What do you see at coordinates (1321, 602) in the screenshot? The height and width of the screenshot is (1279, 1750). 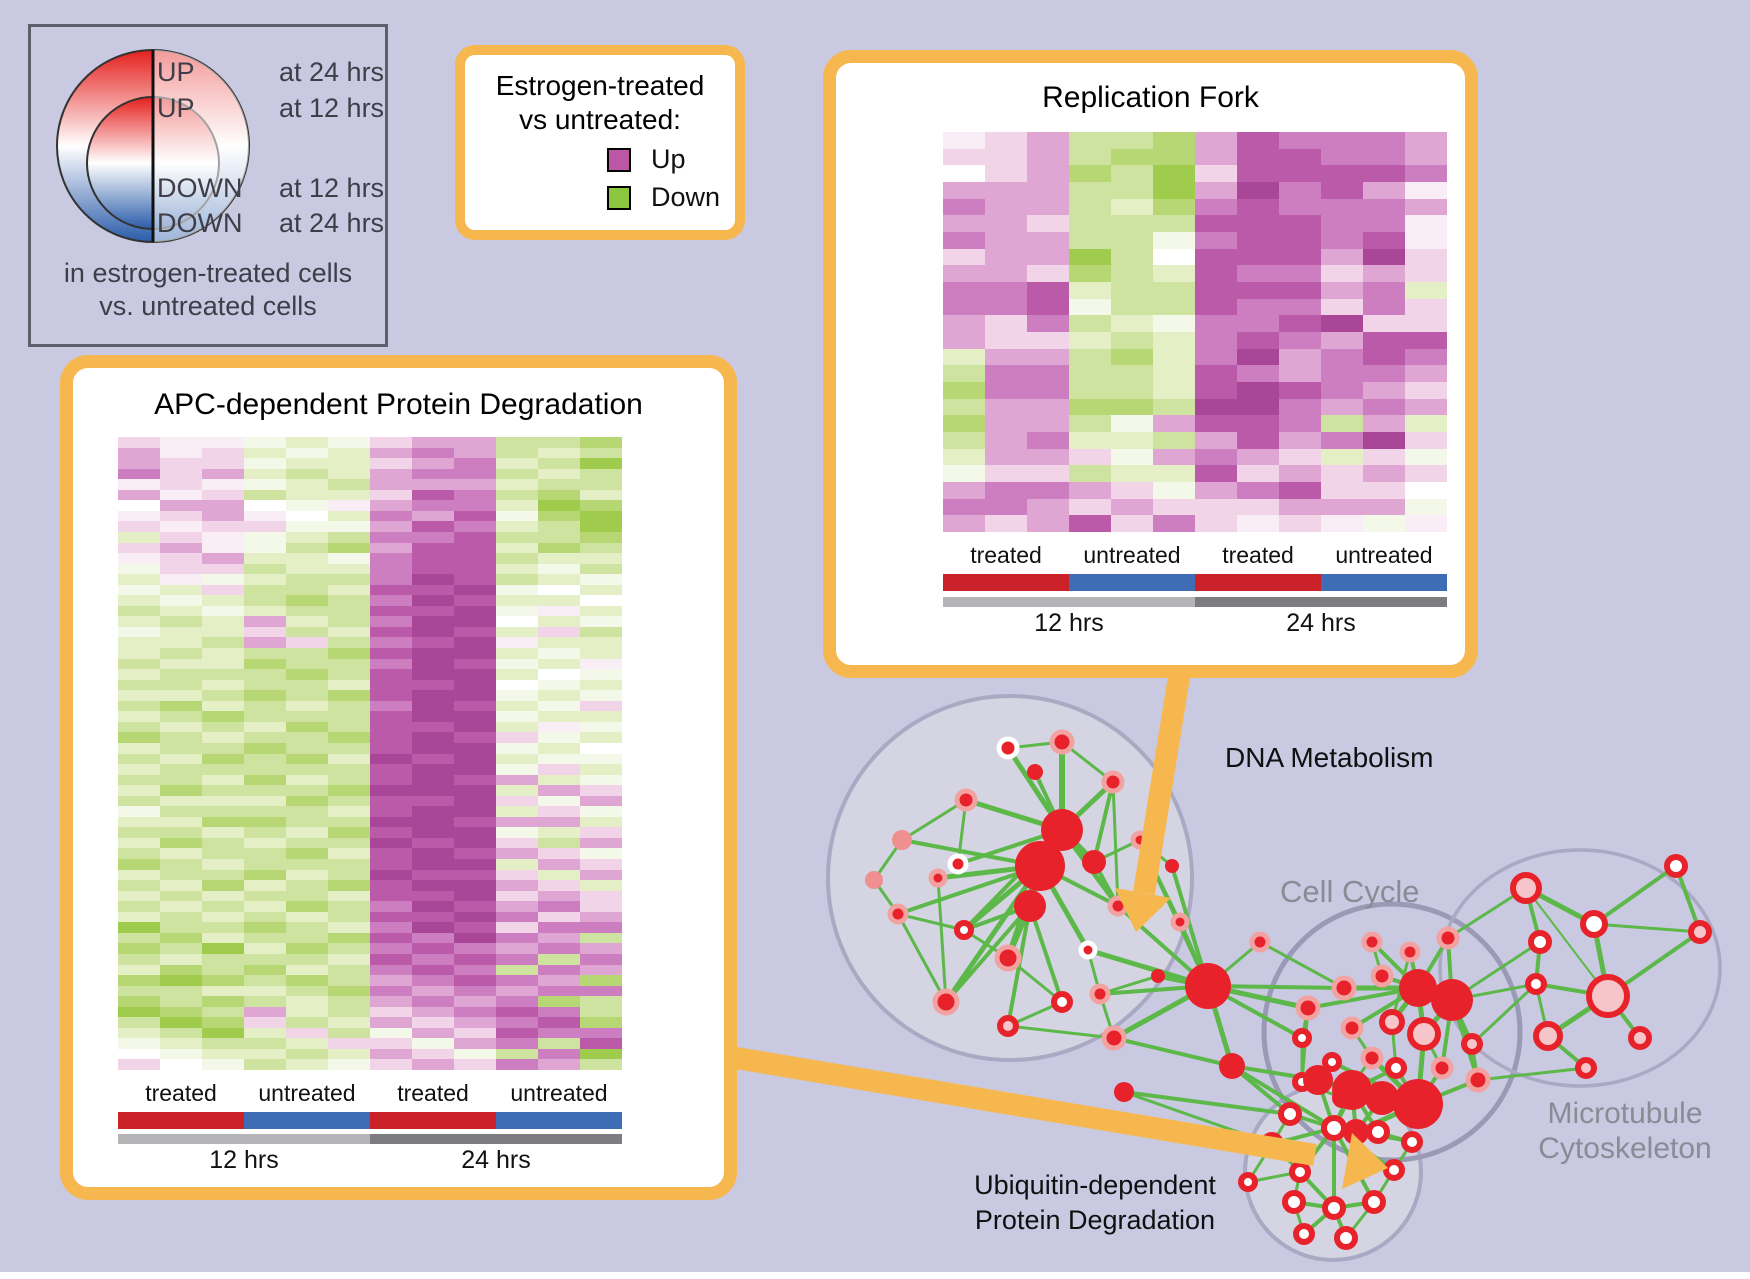 I see `time-24h-bar` at bounding box center [1321, 602].